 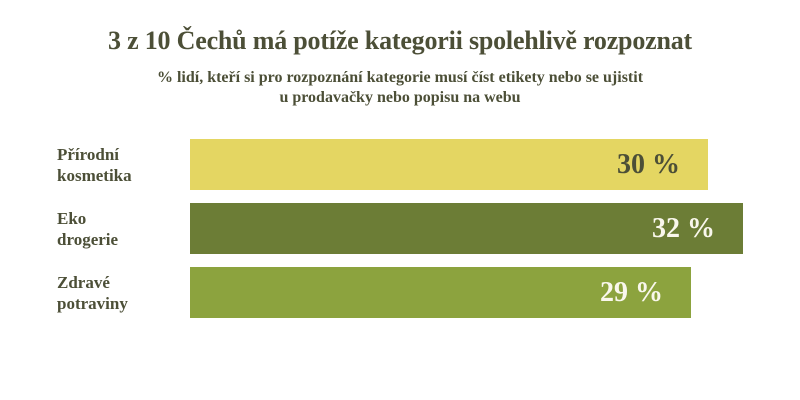 I want to click on category-label: Přírodní kosmetika, so click(x=95, y=165).